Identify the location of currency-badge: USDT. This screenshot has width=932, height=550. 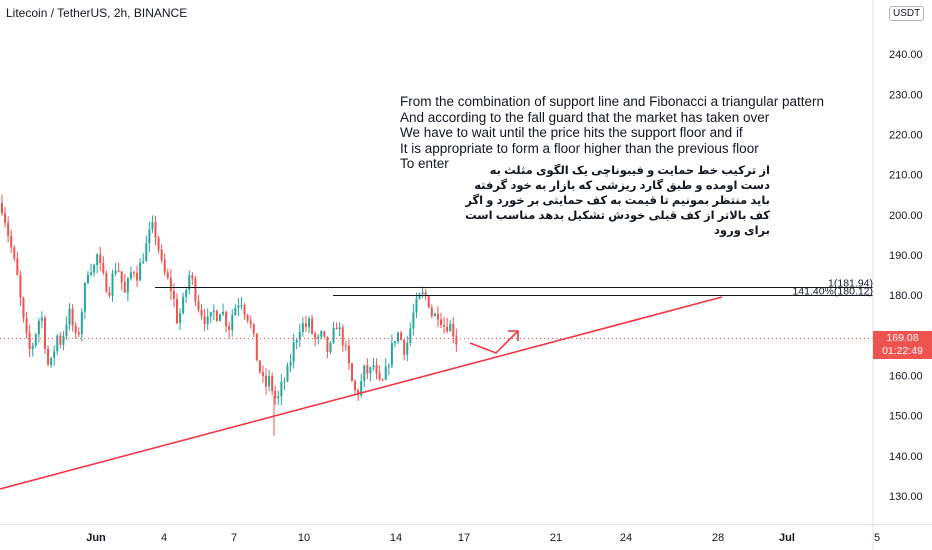
(907, 13).